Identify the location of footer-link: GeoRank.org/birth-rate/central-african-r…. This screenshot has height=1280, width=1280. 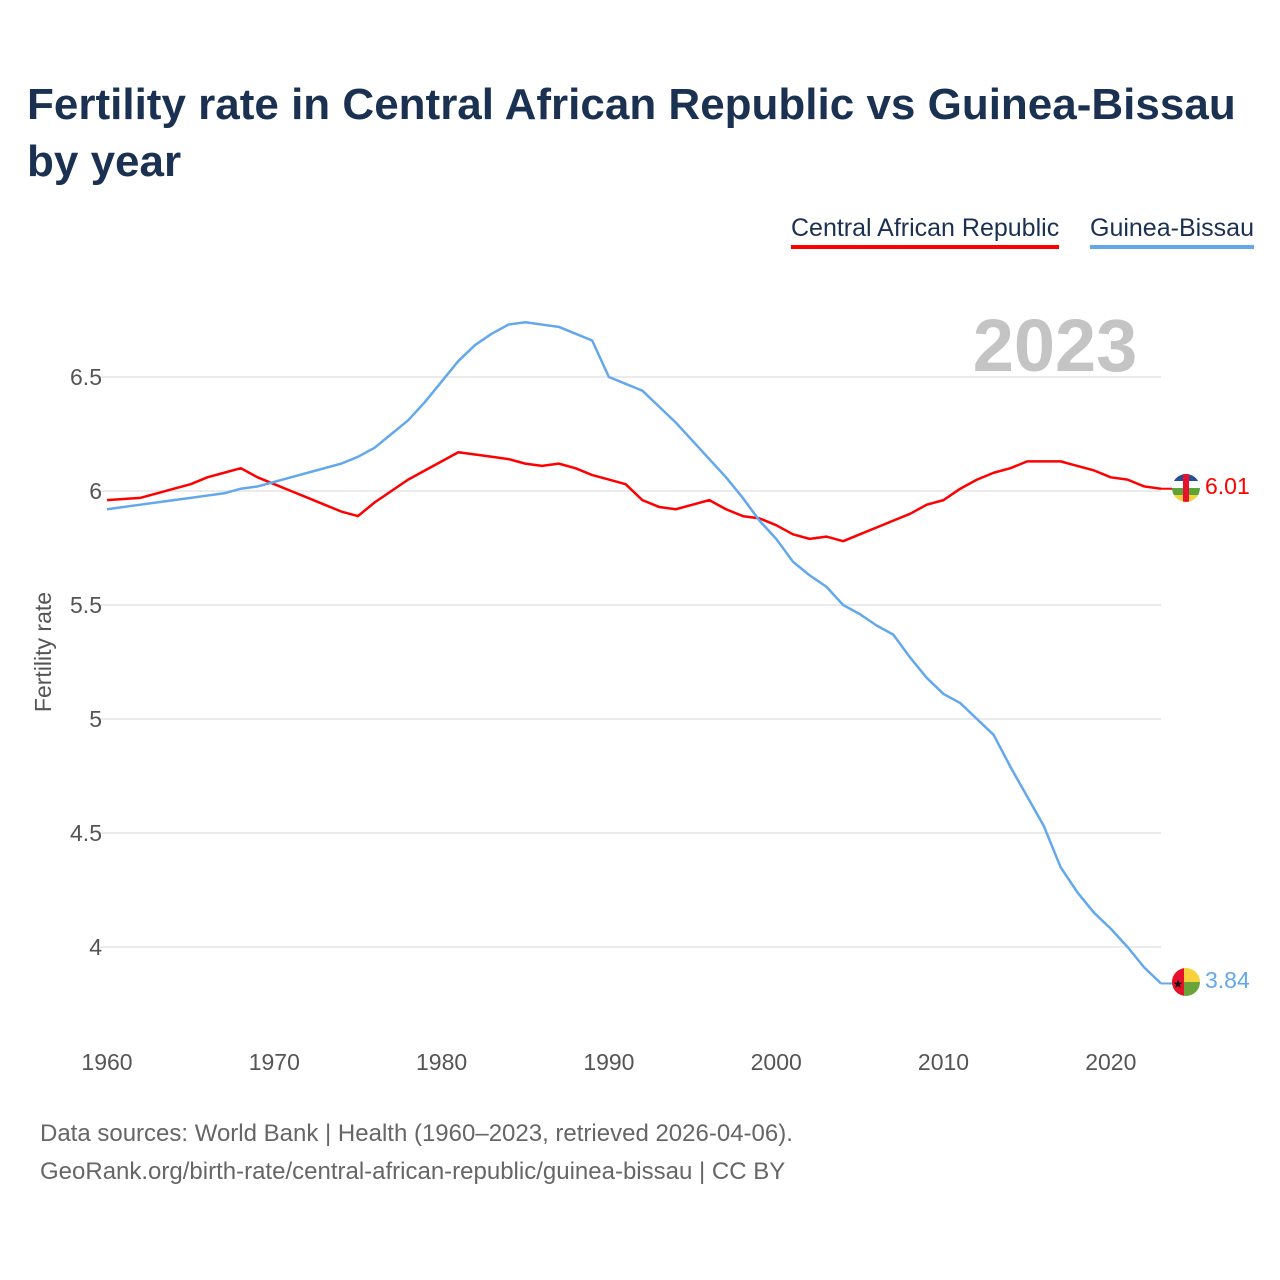
(413, 1171).